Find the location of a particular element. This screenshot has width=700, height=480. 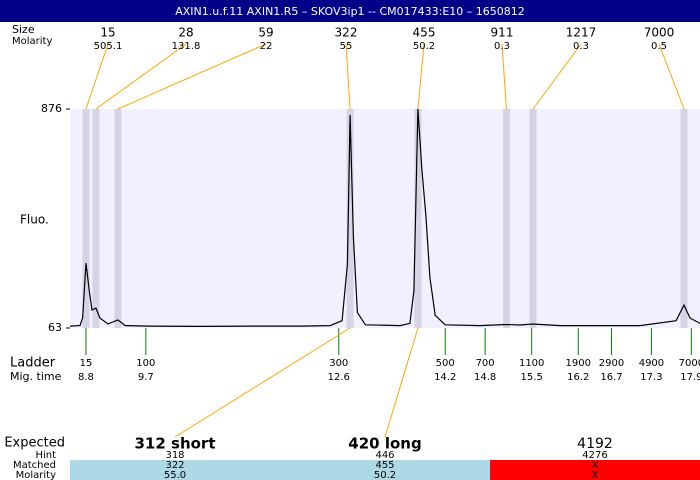

row-label: Matched is located at coordinates (34, 465).